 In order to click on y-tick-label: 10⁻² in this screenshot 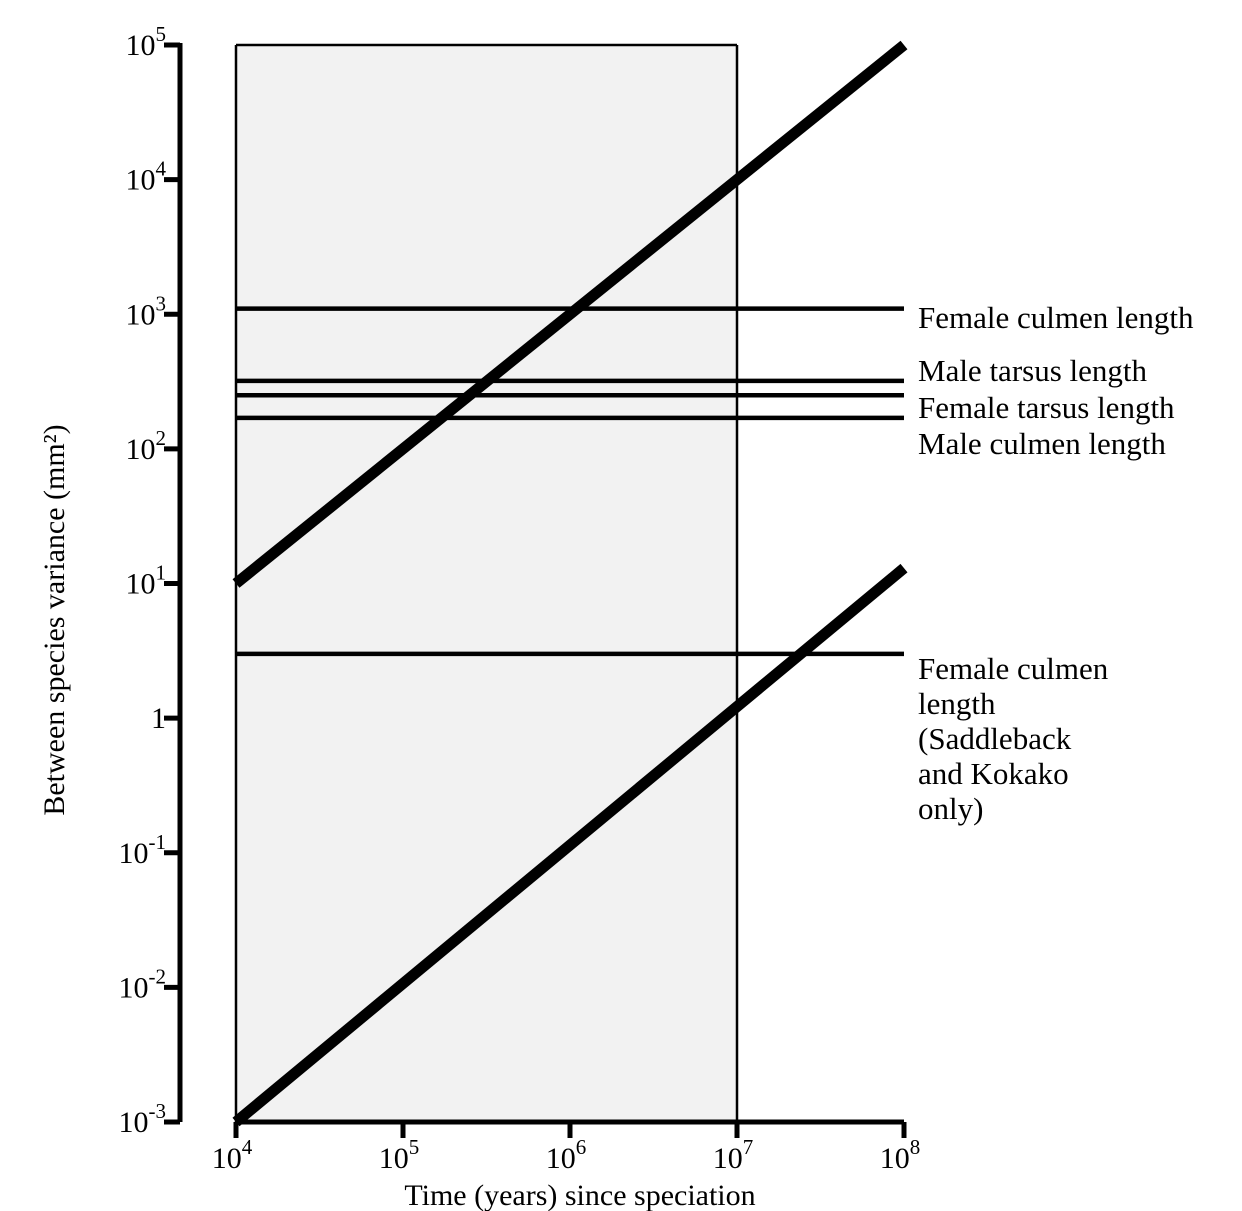, I will do `click(143, 984)`.